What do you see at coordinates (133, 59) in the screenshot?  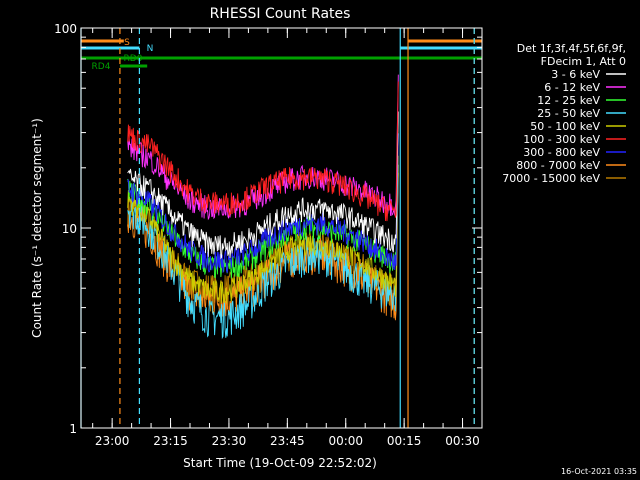 I see `flag-label: RD0` at bounding box center [133, 59].